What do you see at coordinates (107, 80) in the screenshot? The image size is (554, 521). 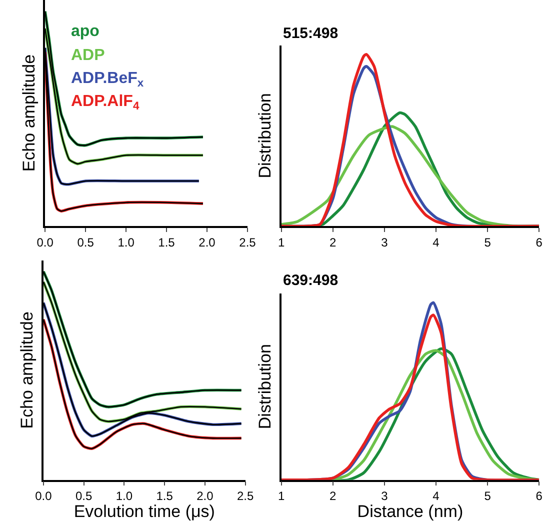 I see `series-label: ADP.BeF$_{x}$` at bounding box center [107, 80].